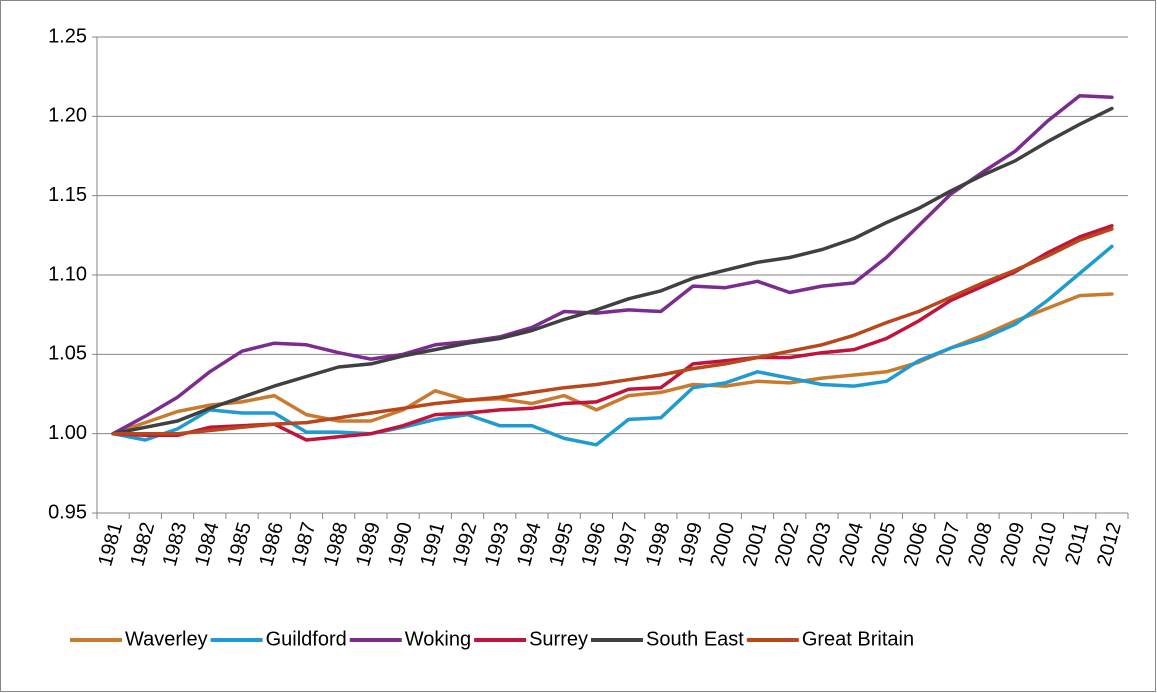 Image resolution: width=1157 pixels, height=693 pixels. Describe the element at coordinates (67, 512) in the screenshot. I see `y-tick-label: 0.95` at that location.